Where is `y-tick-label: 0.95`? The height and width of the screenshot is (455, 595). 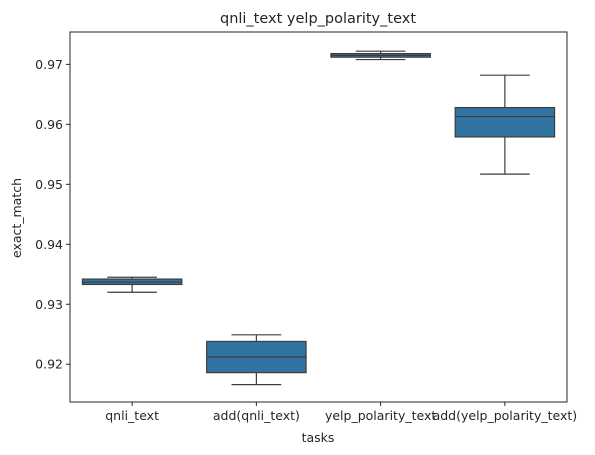 y-tick-label: 0.95 is located at coordinates (49, 184).